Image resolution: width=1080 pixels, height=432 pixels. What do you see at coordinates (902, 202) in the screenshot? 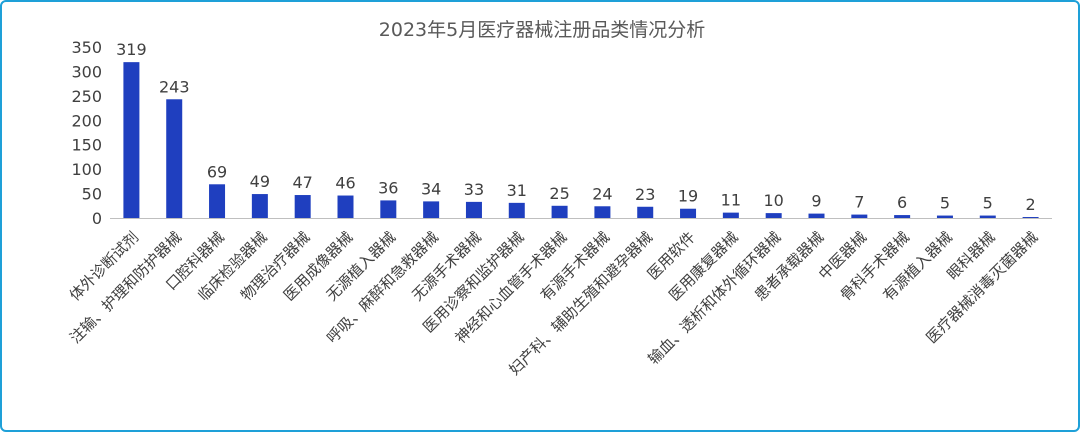
I see `data-label: 6` at bounding box center [902, 202].